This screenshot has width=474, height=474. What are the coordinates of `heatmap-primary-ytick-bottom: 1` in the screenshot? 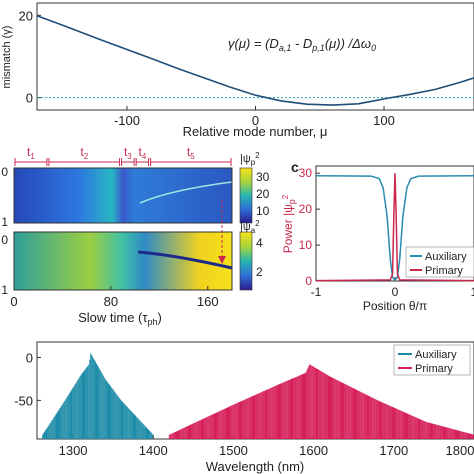 It's located at (4, 222).